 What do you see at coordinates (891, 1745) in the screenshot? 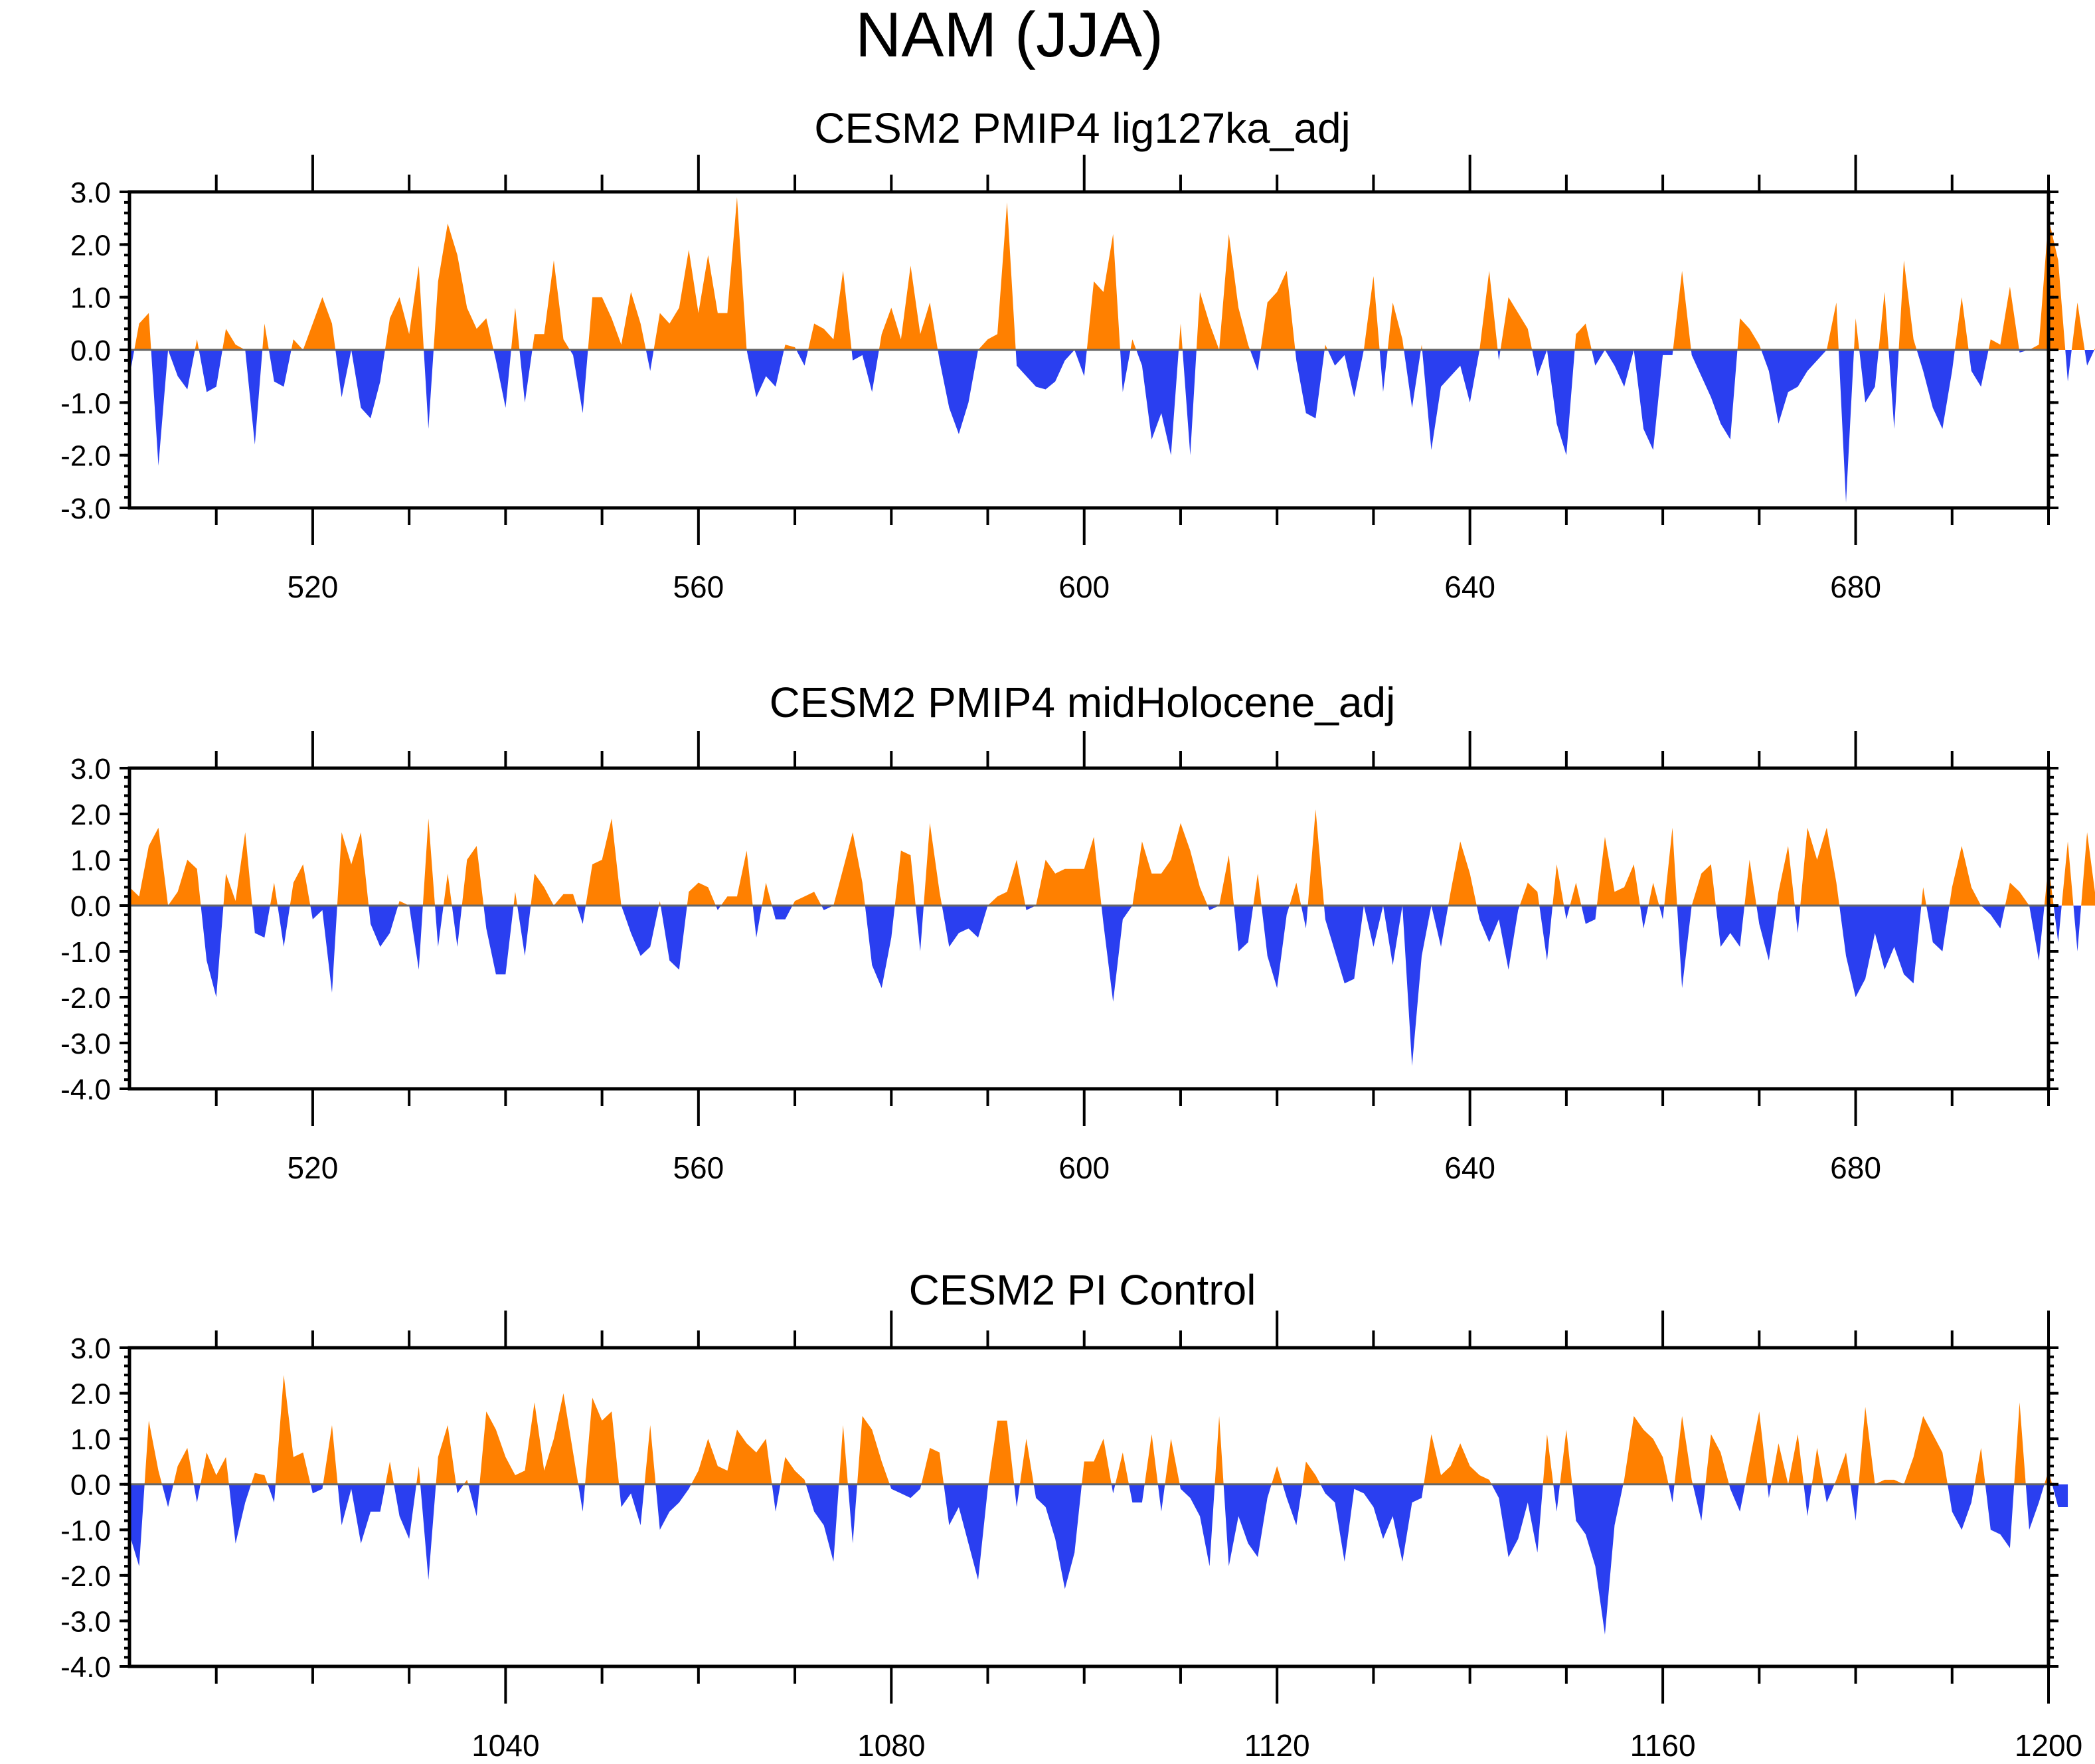
I see `xtick-label: 1080` at bounding box center [891, 1745].